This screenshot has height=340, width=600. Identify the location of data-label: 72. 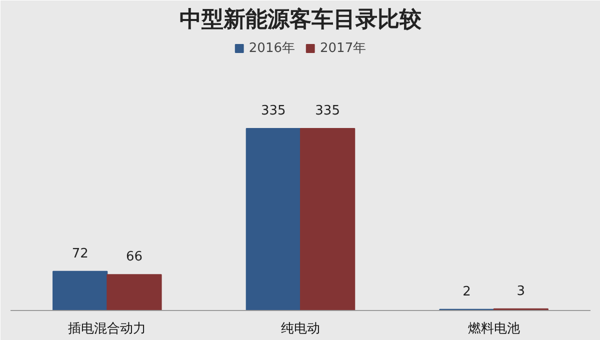
(80, 254).